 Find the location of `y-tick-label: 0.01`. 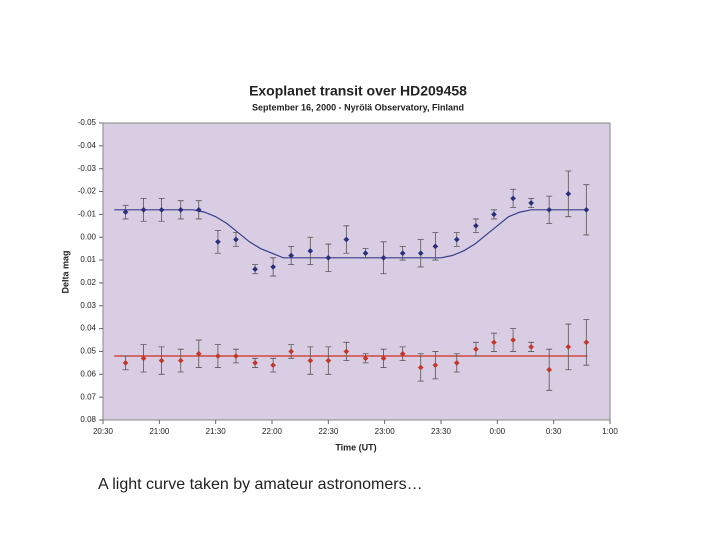

y-tick-label: 0.01 is located at coordinates (88, 259).